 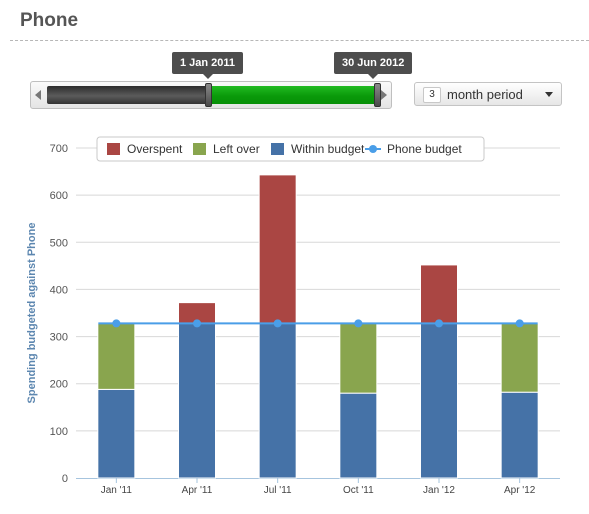 What do you see at coordinates (208, 65) in the screenshot?
I see `range-start-label: 1 Jan 2011` at bounding box center [208, 65].